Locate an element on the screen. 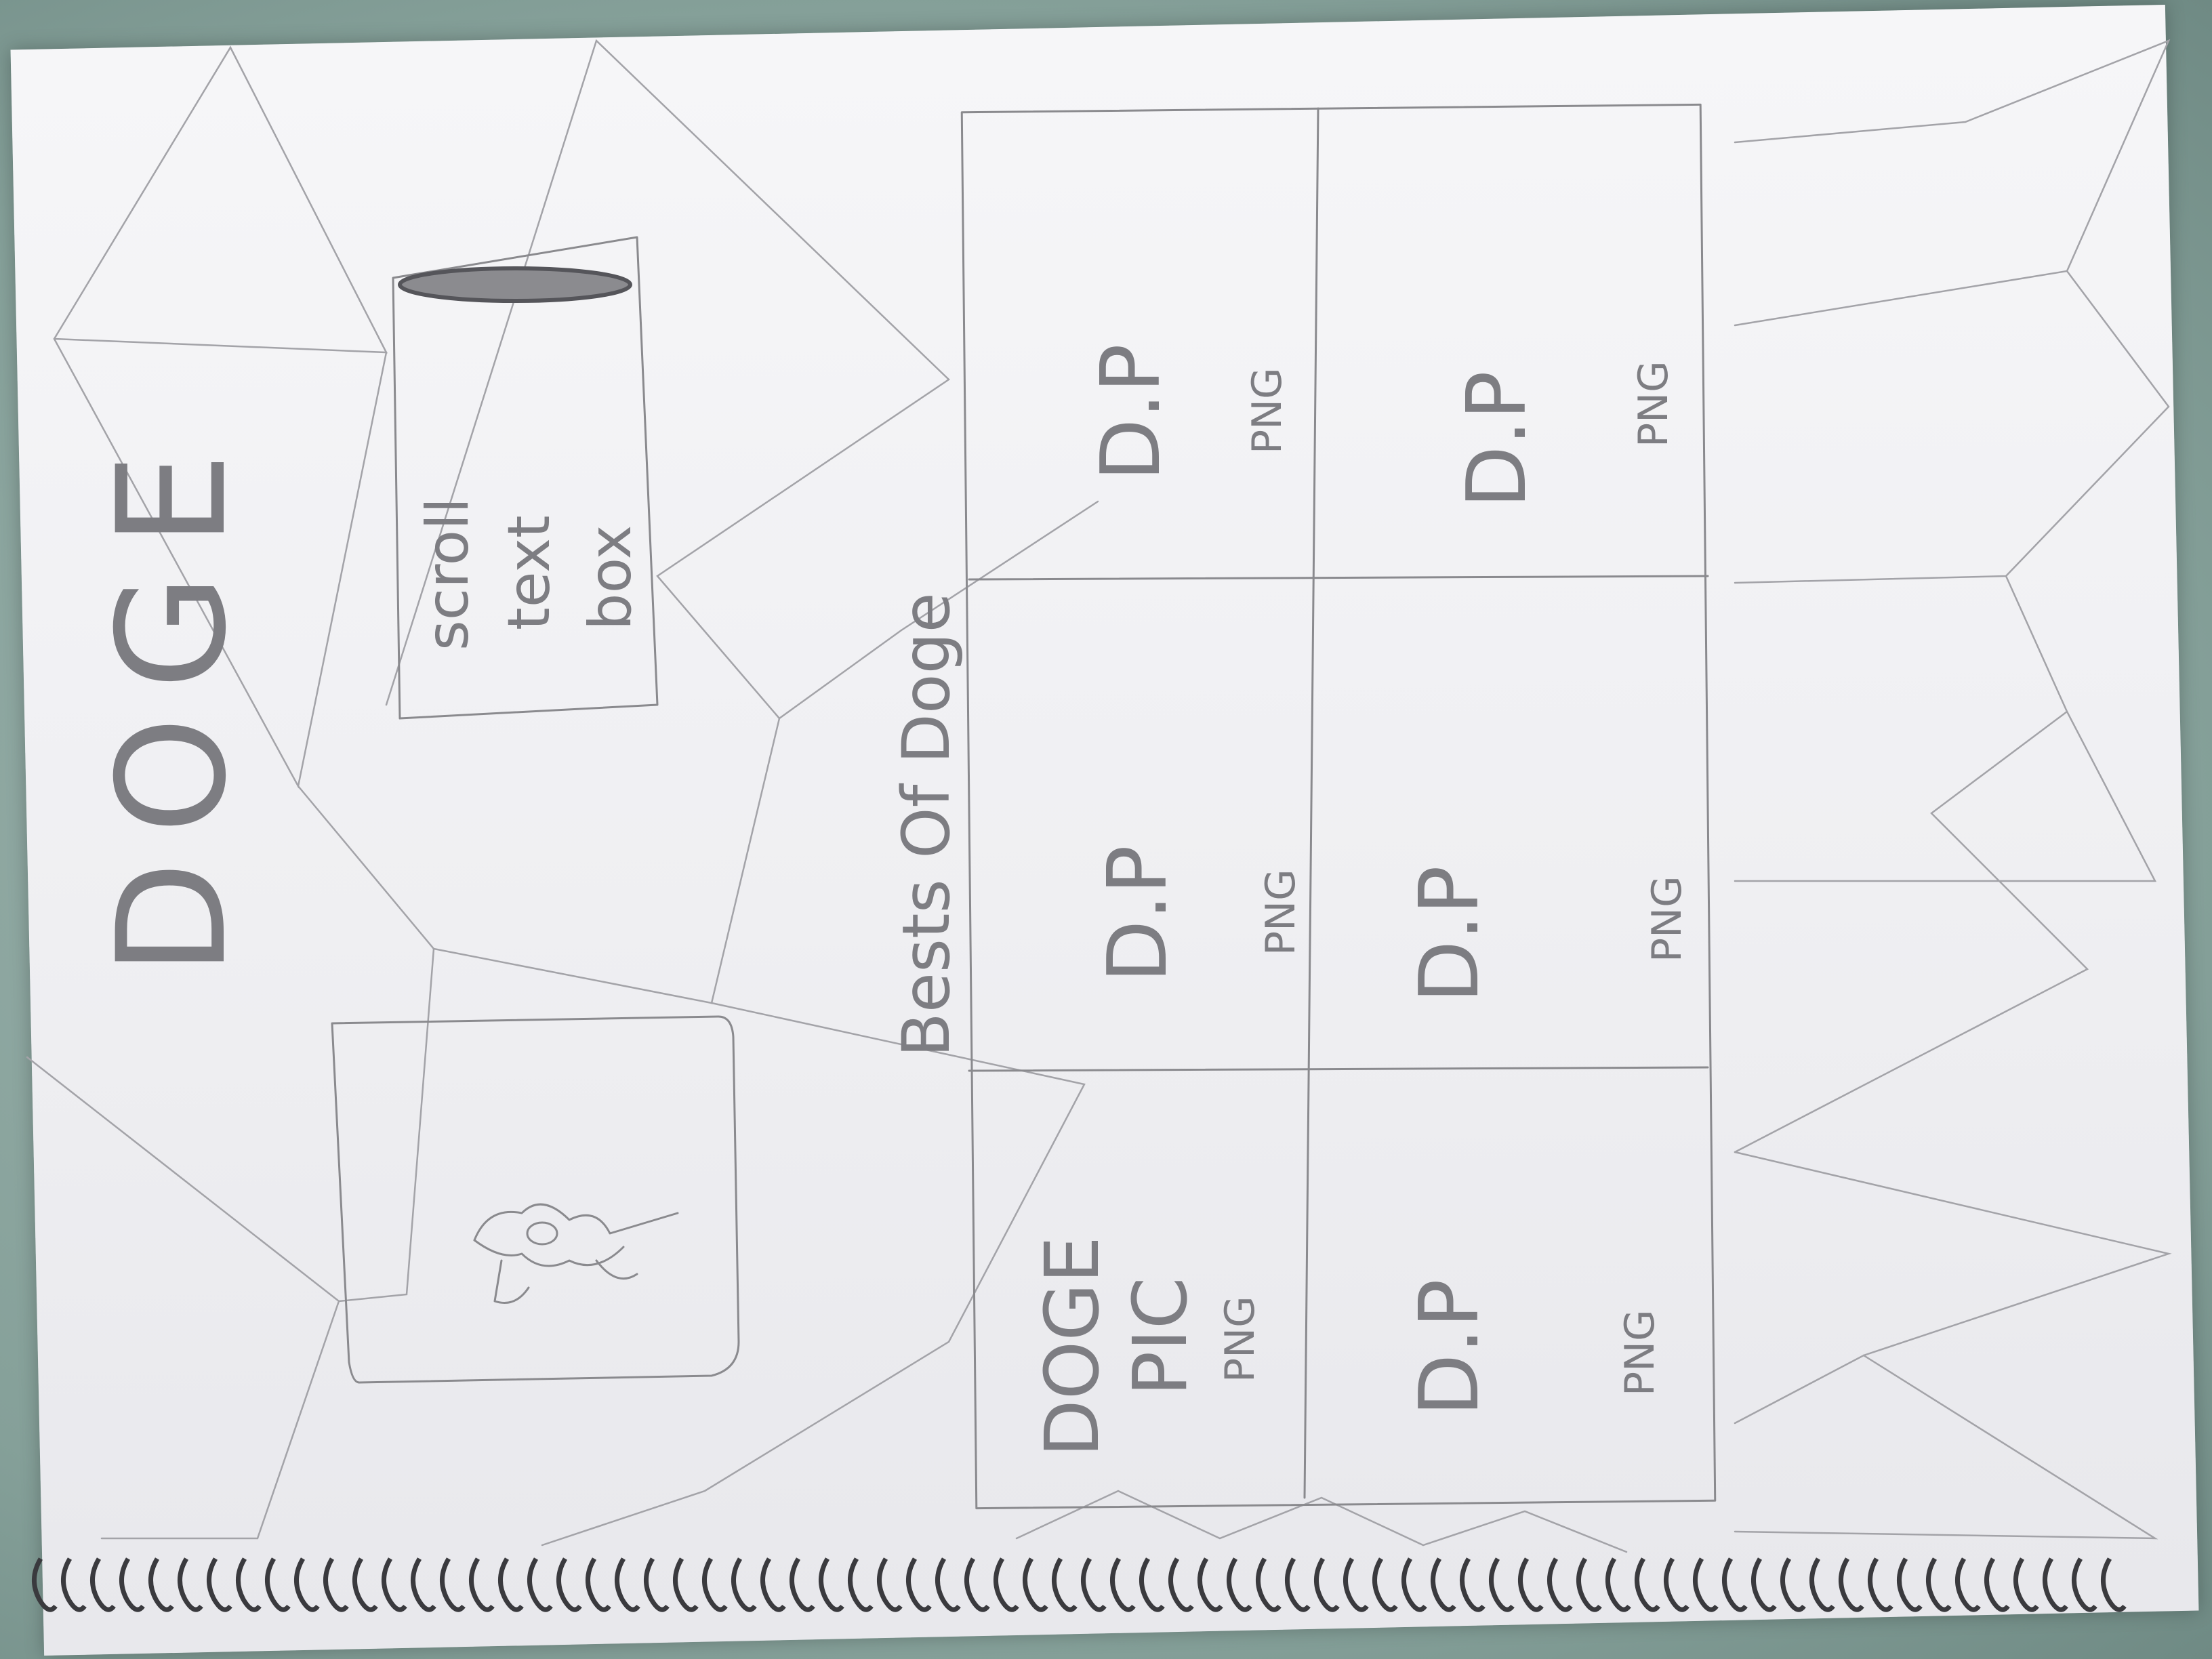 The image size is (2212, 1659). doge-sketch-icon is located at coordinates (576, 1253).